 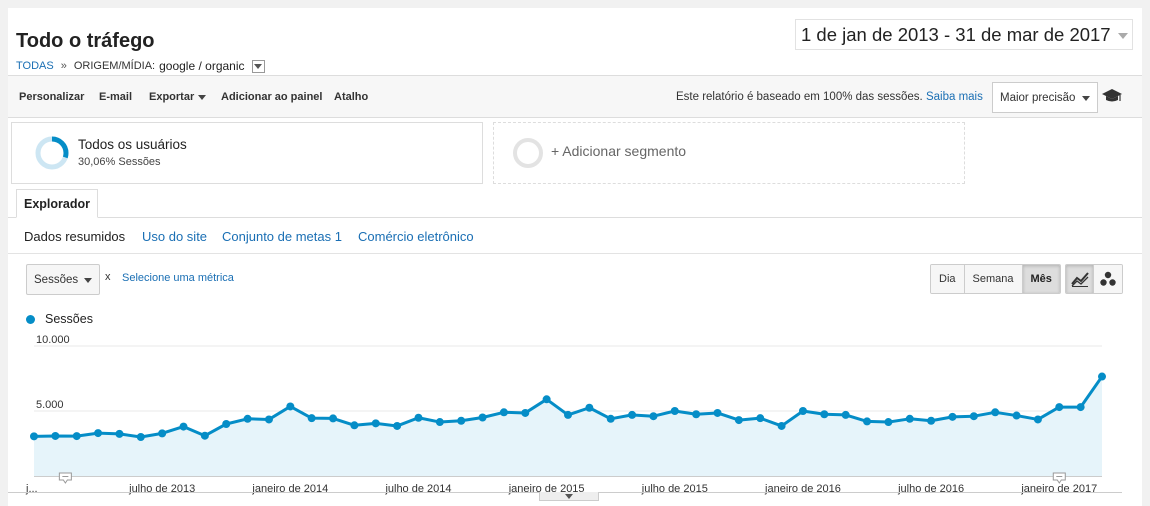 What do you see at coordinates (116, 97) in the screenshot?
I see `email-button: E-mail` at bounding box center [116, 97].